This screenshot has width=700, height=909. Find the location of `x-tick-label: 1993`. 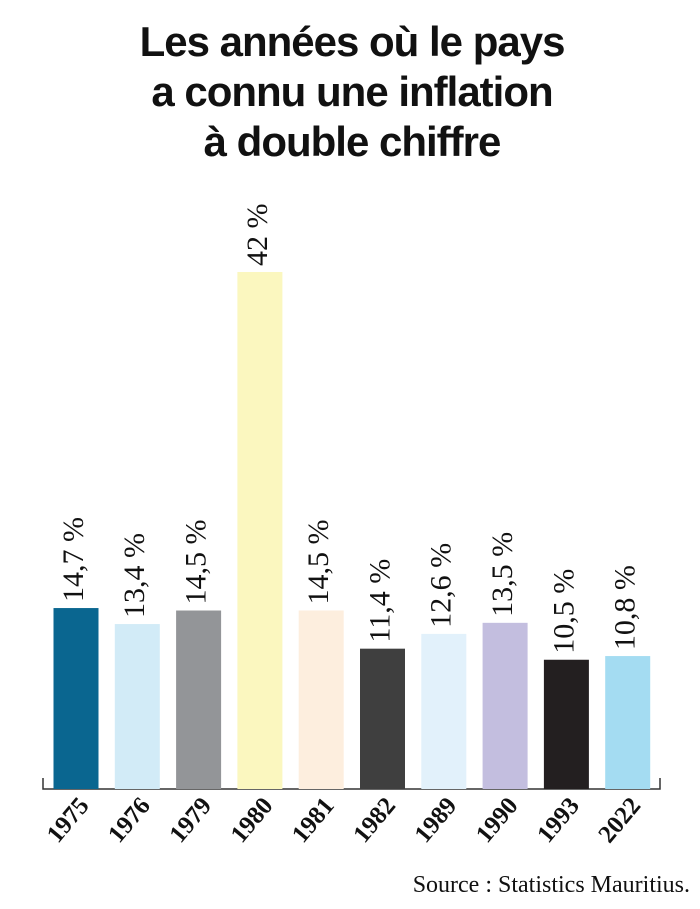

x-tick-label: 1993 is located at coordinates (558, 821).